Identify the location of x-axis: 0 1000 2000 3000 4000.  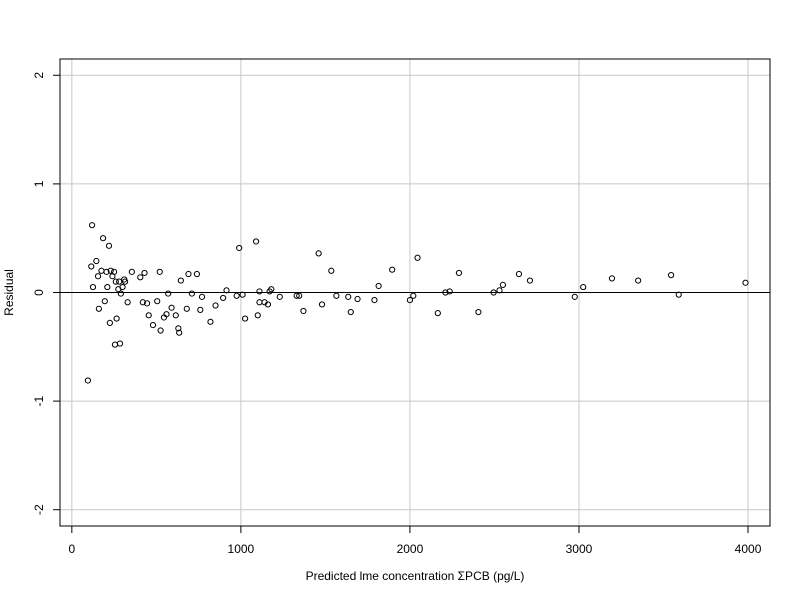
(415, 541).